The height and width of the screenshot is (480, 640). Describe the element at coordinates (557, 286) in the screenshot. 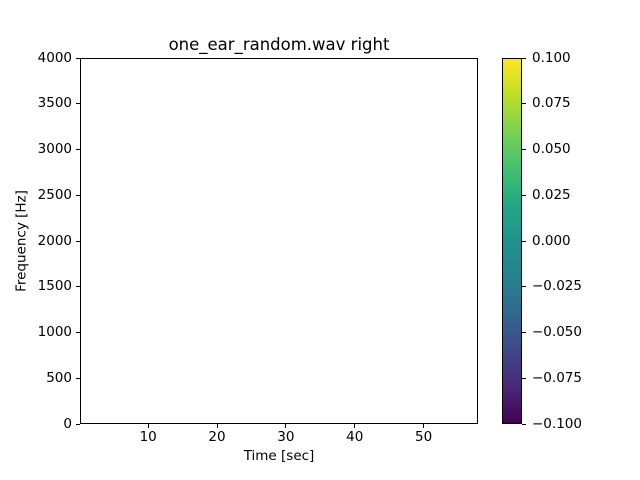

I see `colorbar-tick-label: −0.025` at that location.